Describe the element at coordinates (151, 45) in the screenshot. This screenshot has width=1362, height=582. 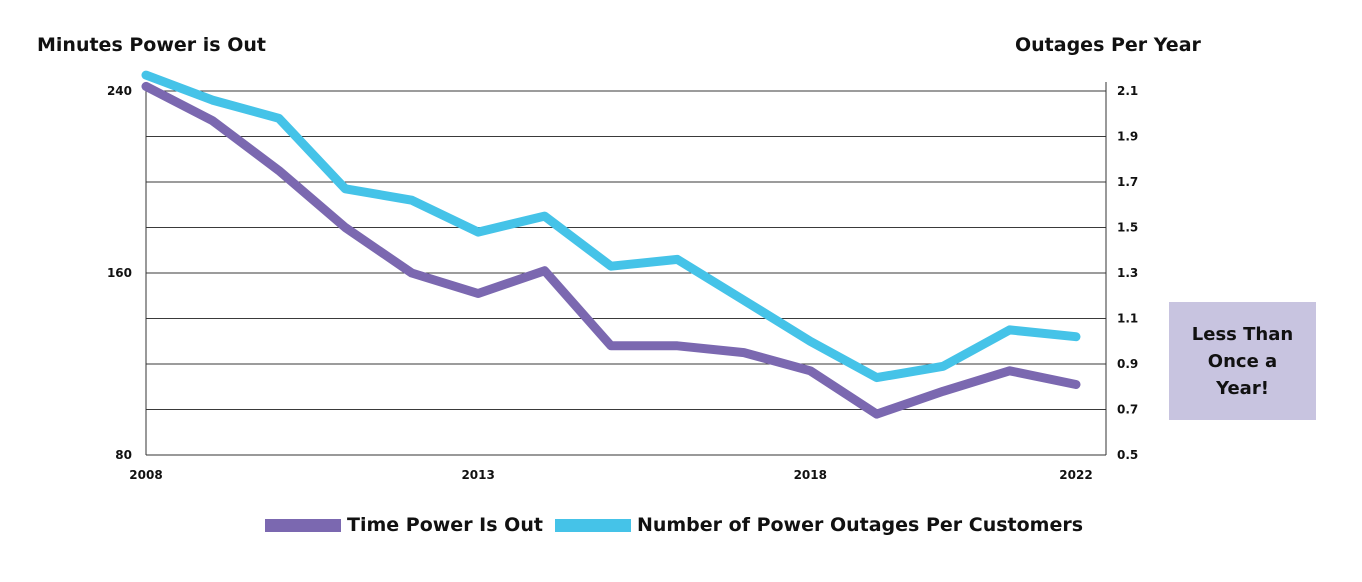
I see `left-axis-title: Minutes Power is Out` at that location.